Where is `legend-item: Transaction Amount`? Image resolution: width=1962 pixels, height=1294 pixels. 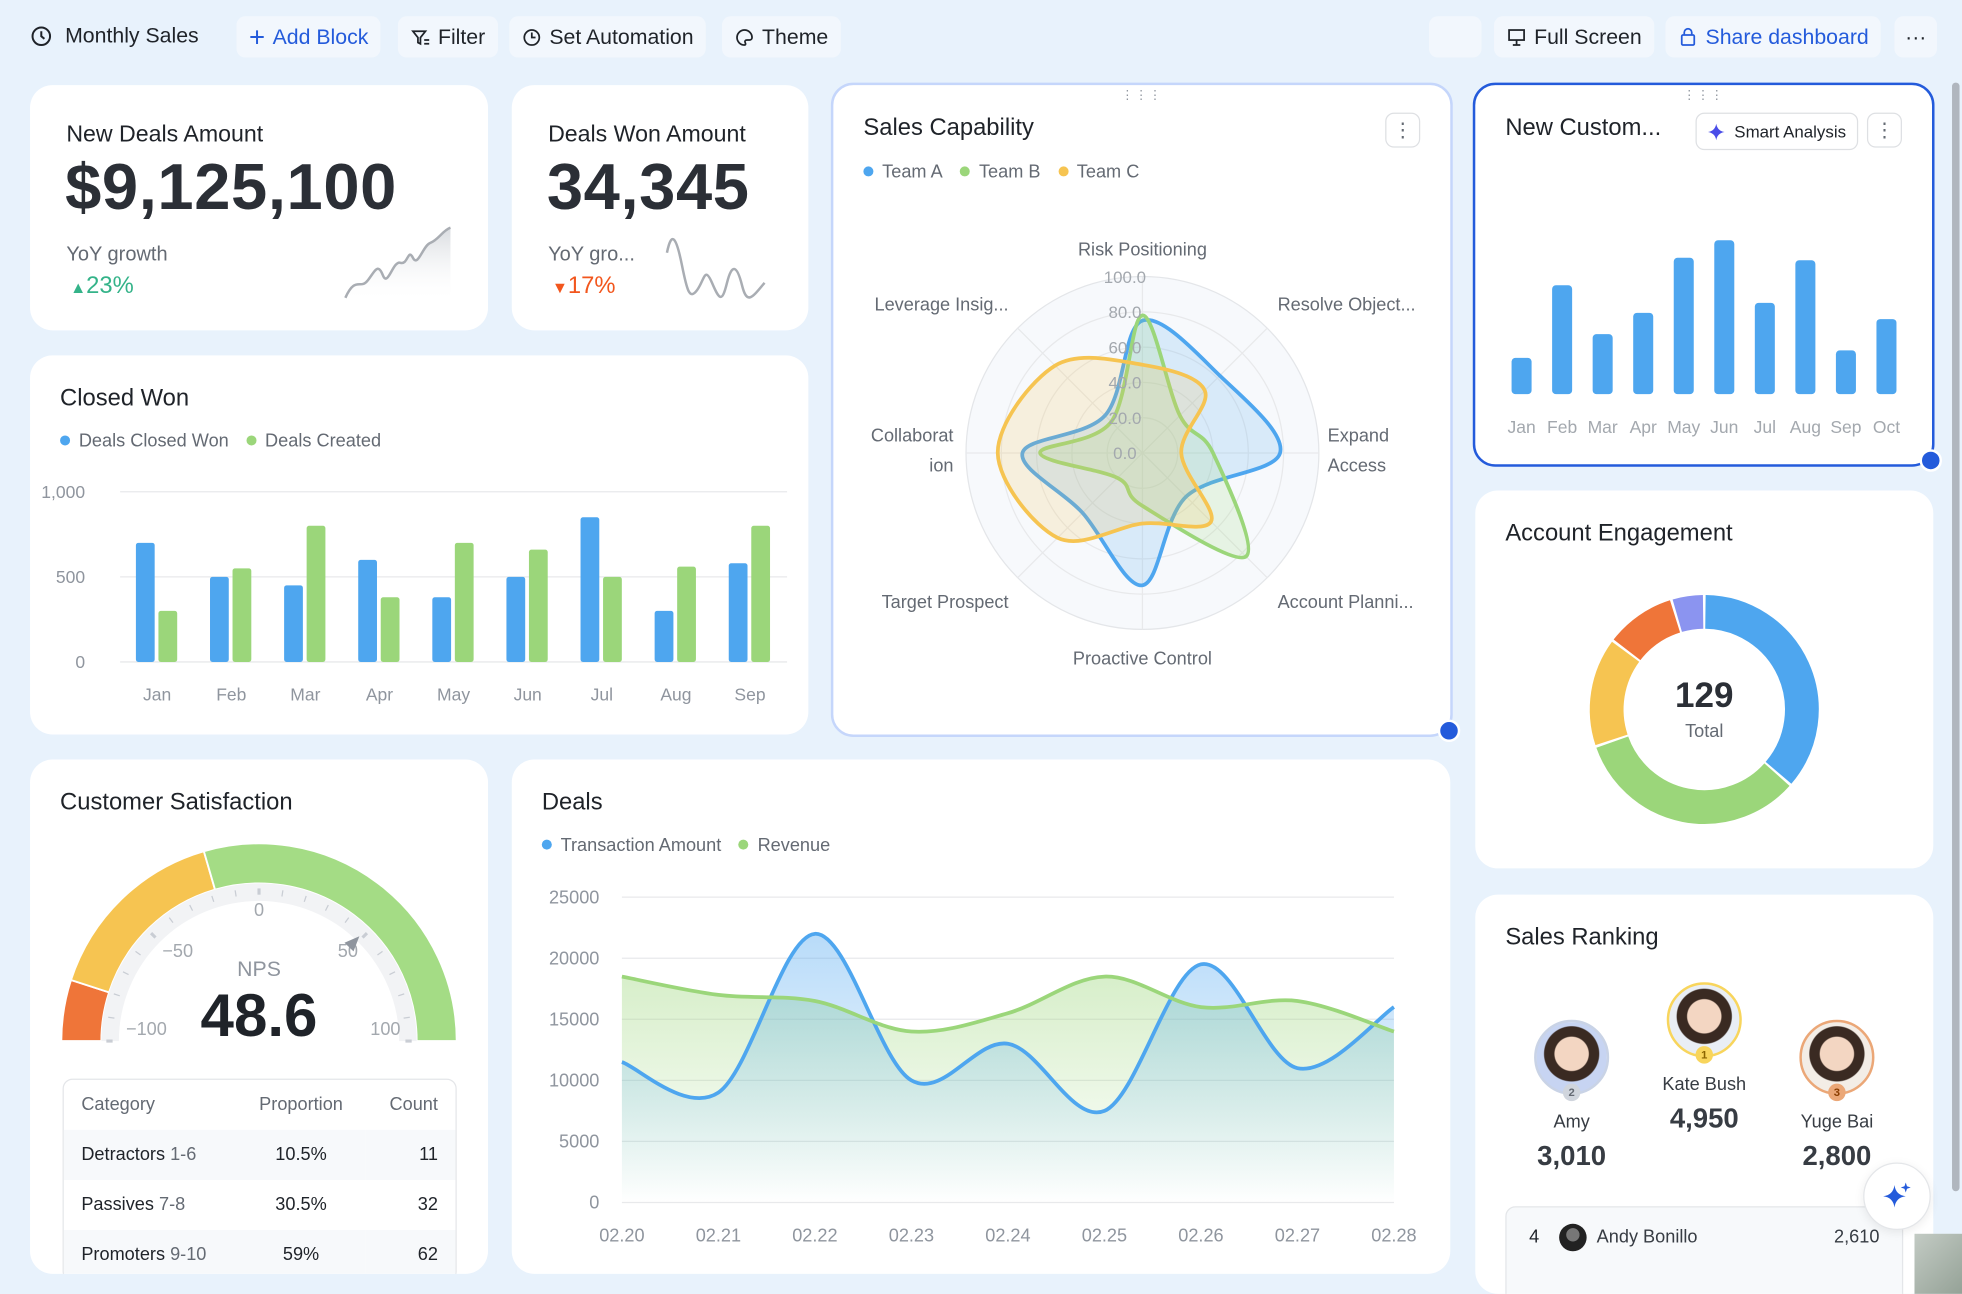 legend-item: Transaction Amount is located at coordinates (631, 845).